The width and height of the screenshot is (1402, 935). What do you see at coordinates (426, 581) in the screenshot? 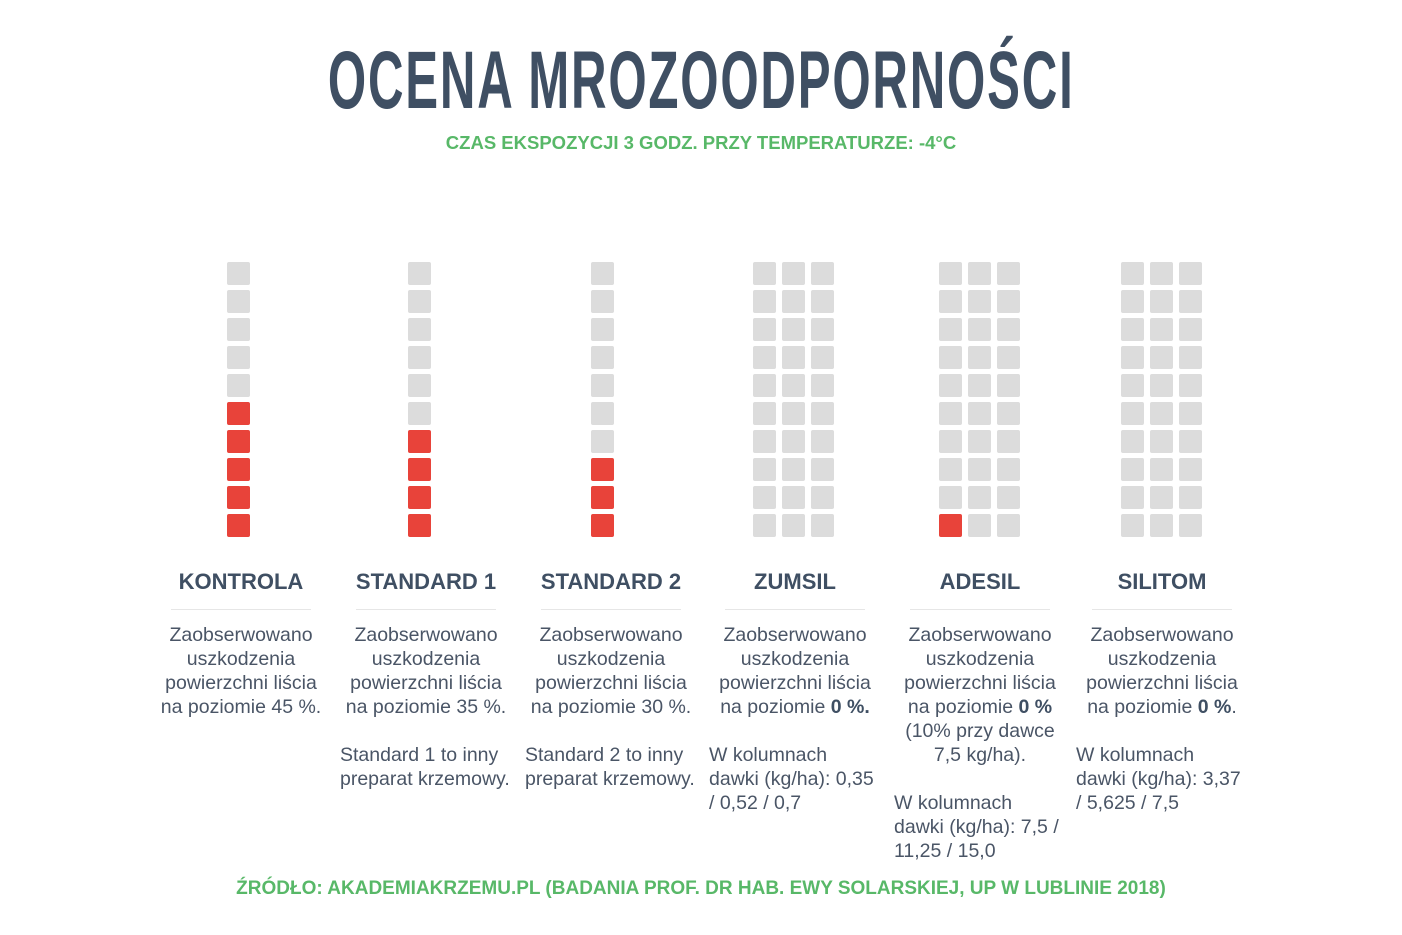
I see `panel-title: STANDARD 1` at bounding box center [426, 581].